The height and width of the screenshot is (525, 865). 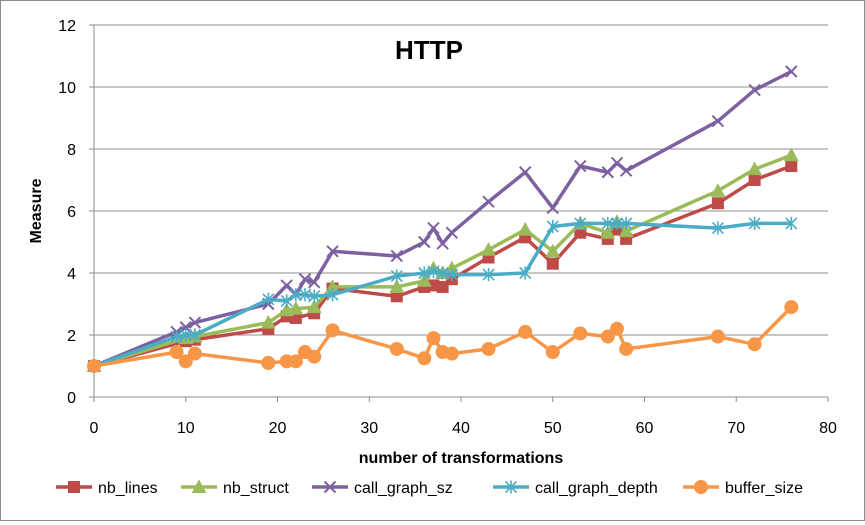 What do you see at coordinates (71, 336) in the screenshot?
I see `y-tick-label: 2` at bounding box center [71, 336].